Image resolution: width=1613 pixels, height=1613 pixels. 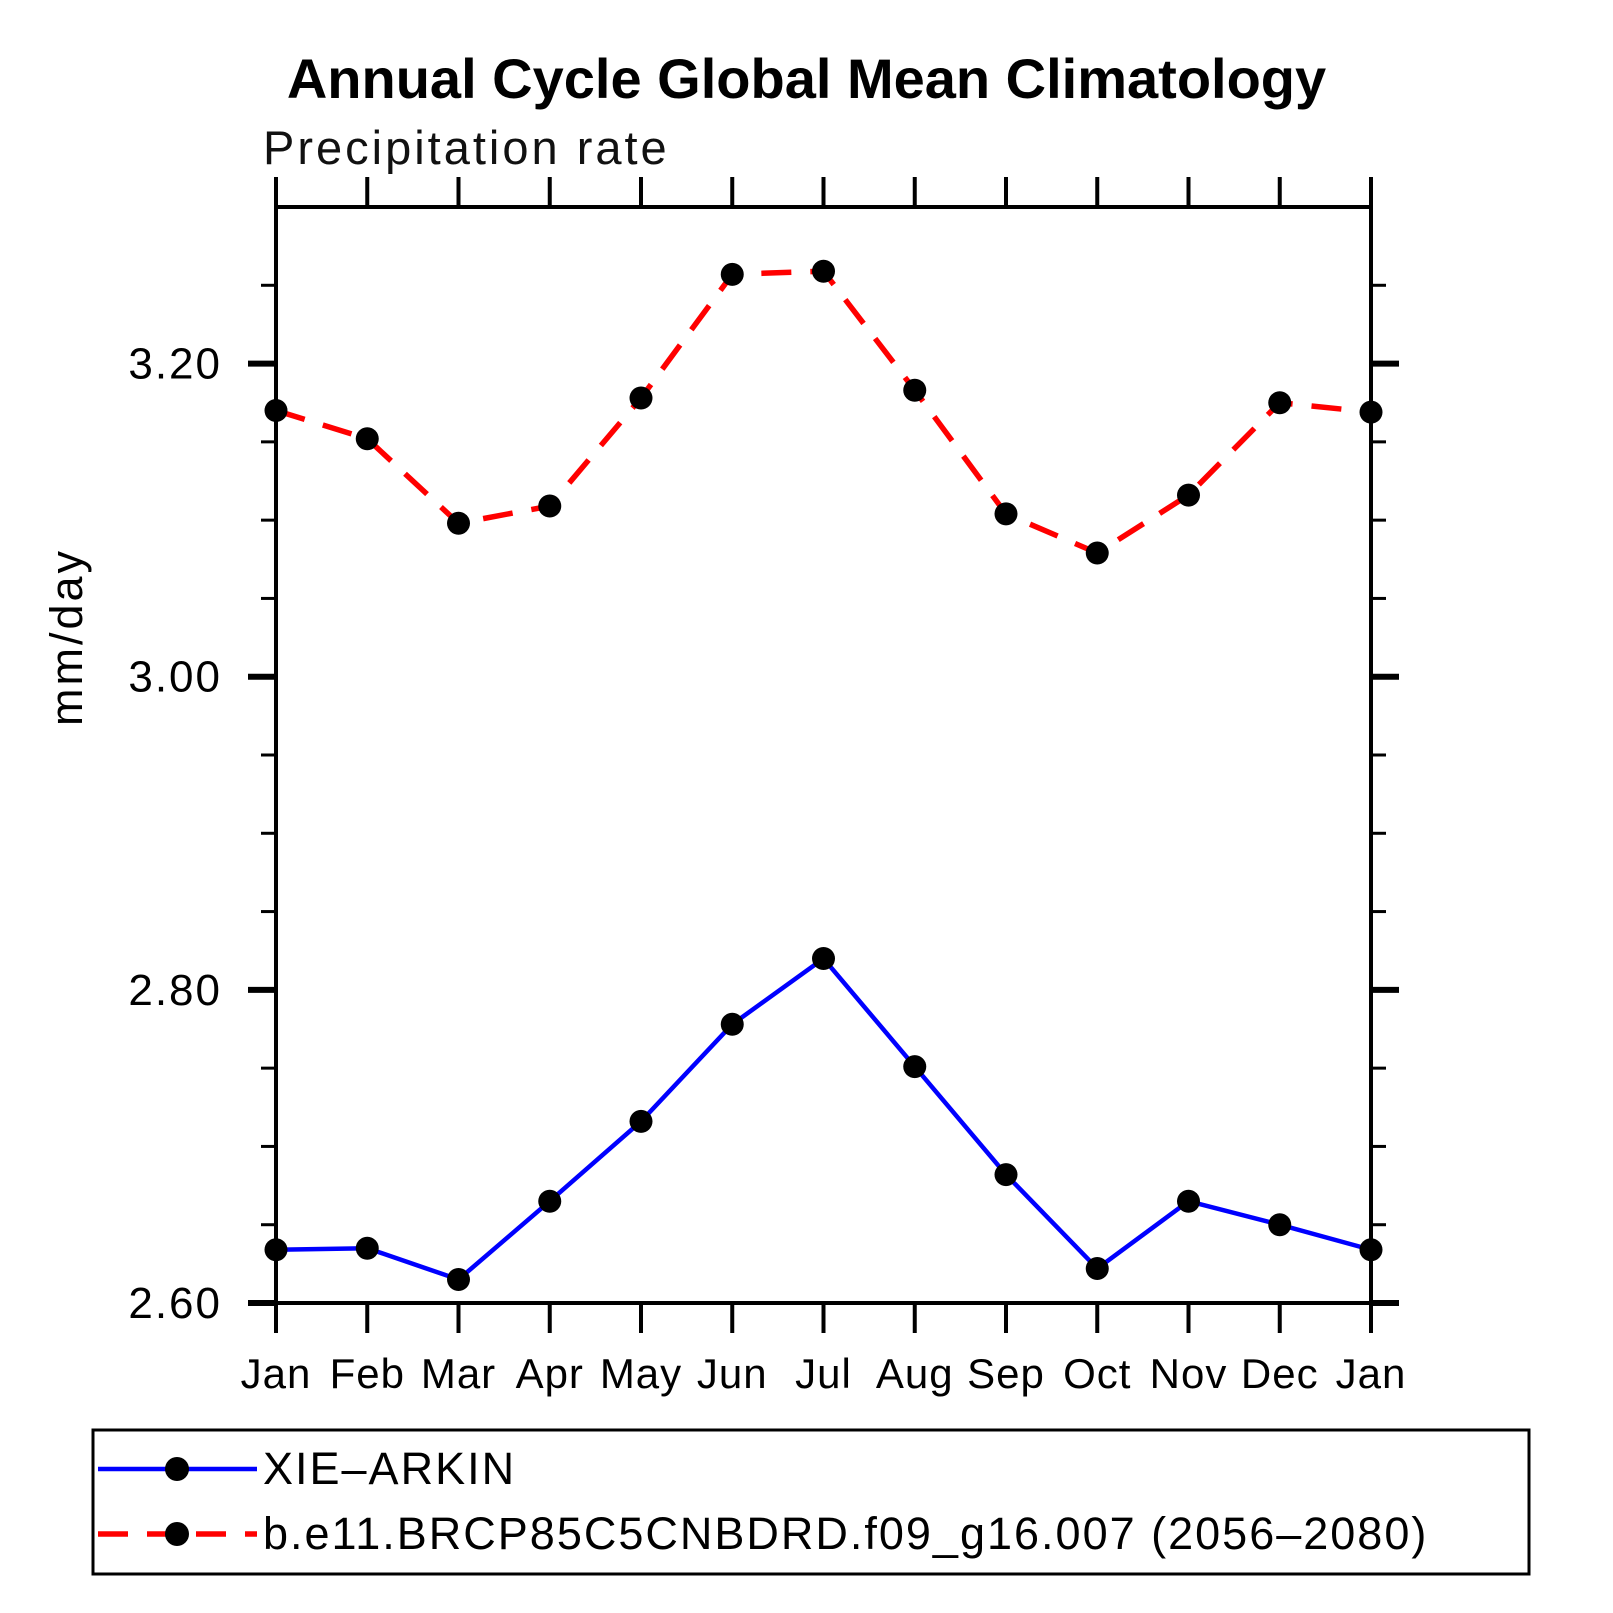 I want to click on x-tick-label: Mar, so click(x=458, y=1373).